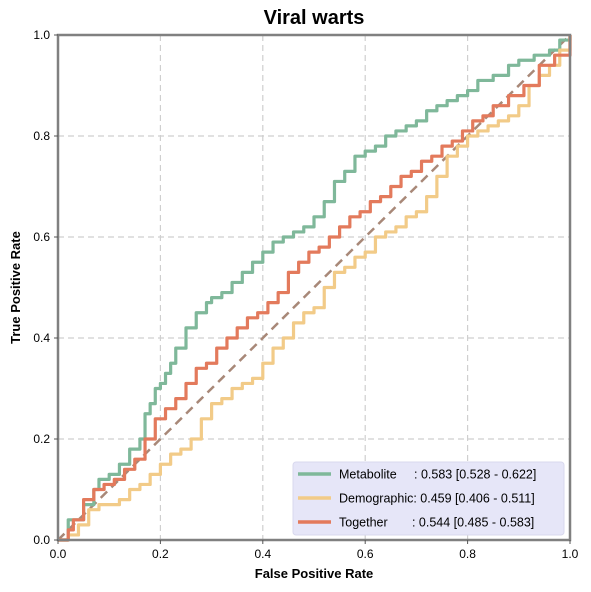  I want to click on x-tick-label: 0.6, so click(365, 554).